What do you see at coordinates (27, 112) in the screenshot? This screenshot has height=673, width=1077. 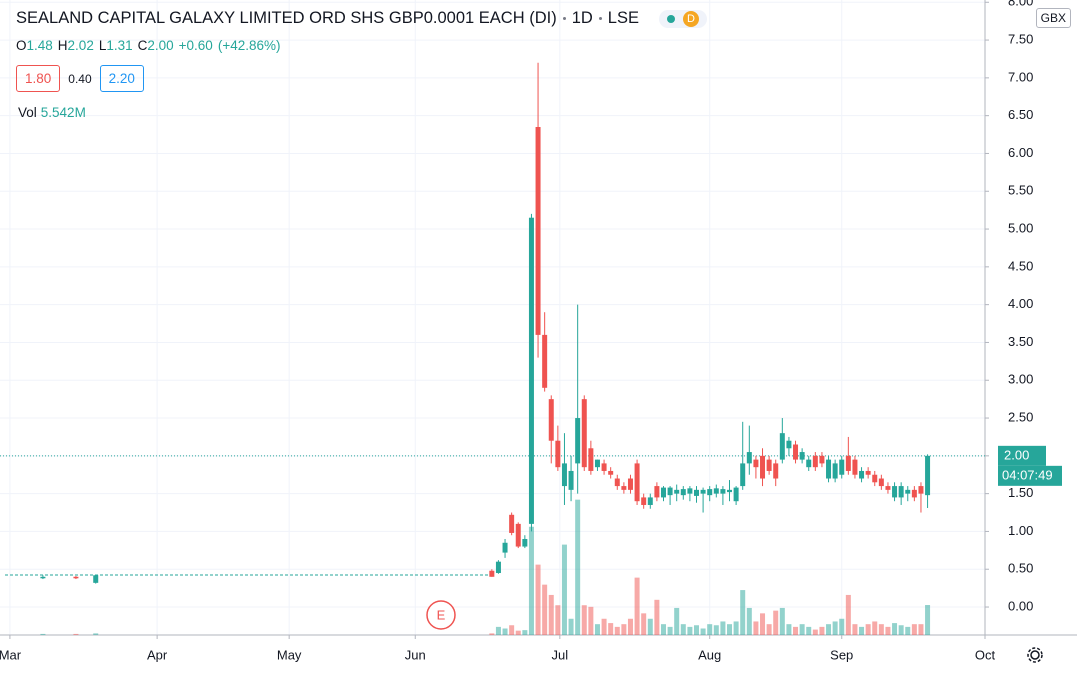 I see `volume-name: Vol` at bounding box center [27, 112].